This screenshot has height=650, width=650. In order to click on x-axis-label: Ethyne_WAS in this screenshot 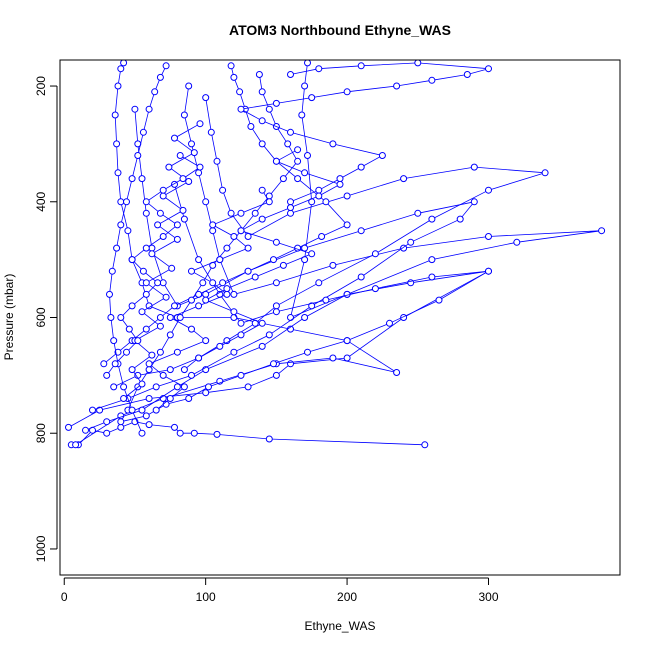, I will do `click(340, 626)`.